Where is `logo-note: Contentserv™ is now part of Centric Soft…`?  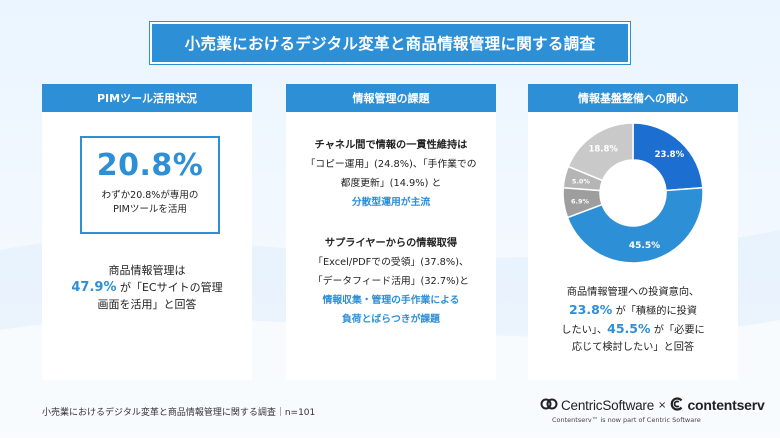 logo-note: Contentserv™ is now part of Centric Soft… is located at coordinates (626, 420).